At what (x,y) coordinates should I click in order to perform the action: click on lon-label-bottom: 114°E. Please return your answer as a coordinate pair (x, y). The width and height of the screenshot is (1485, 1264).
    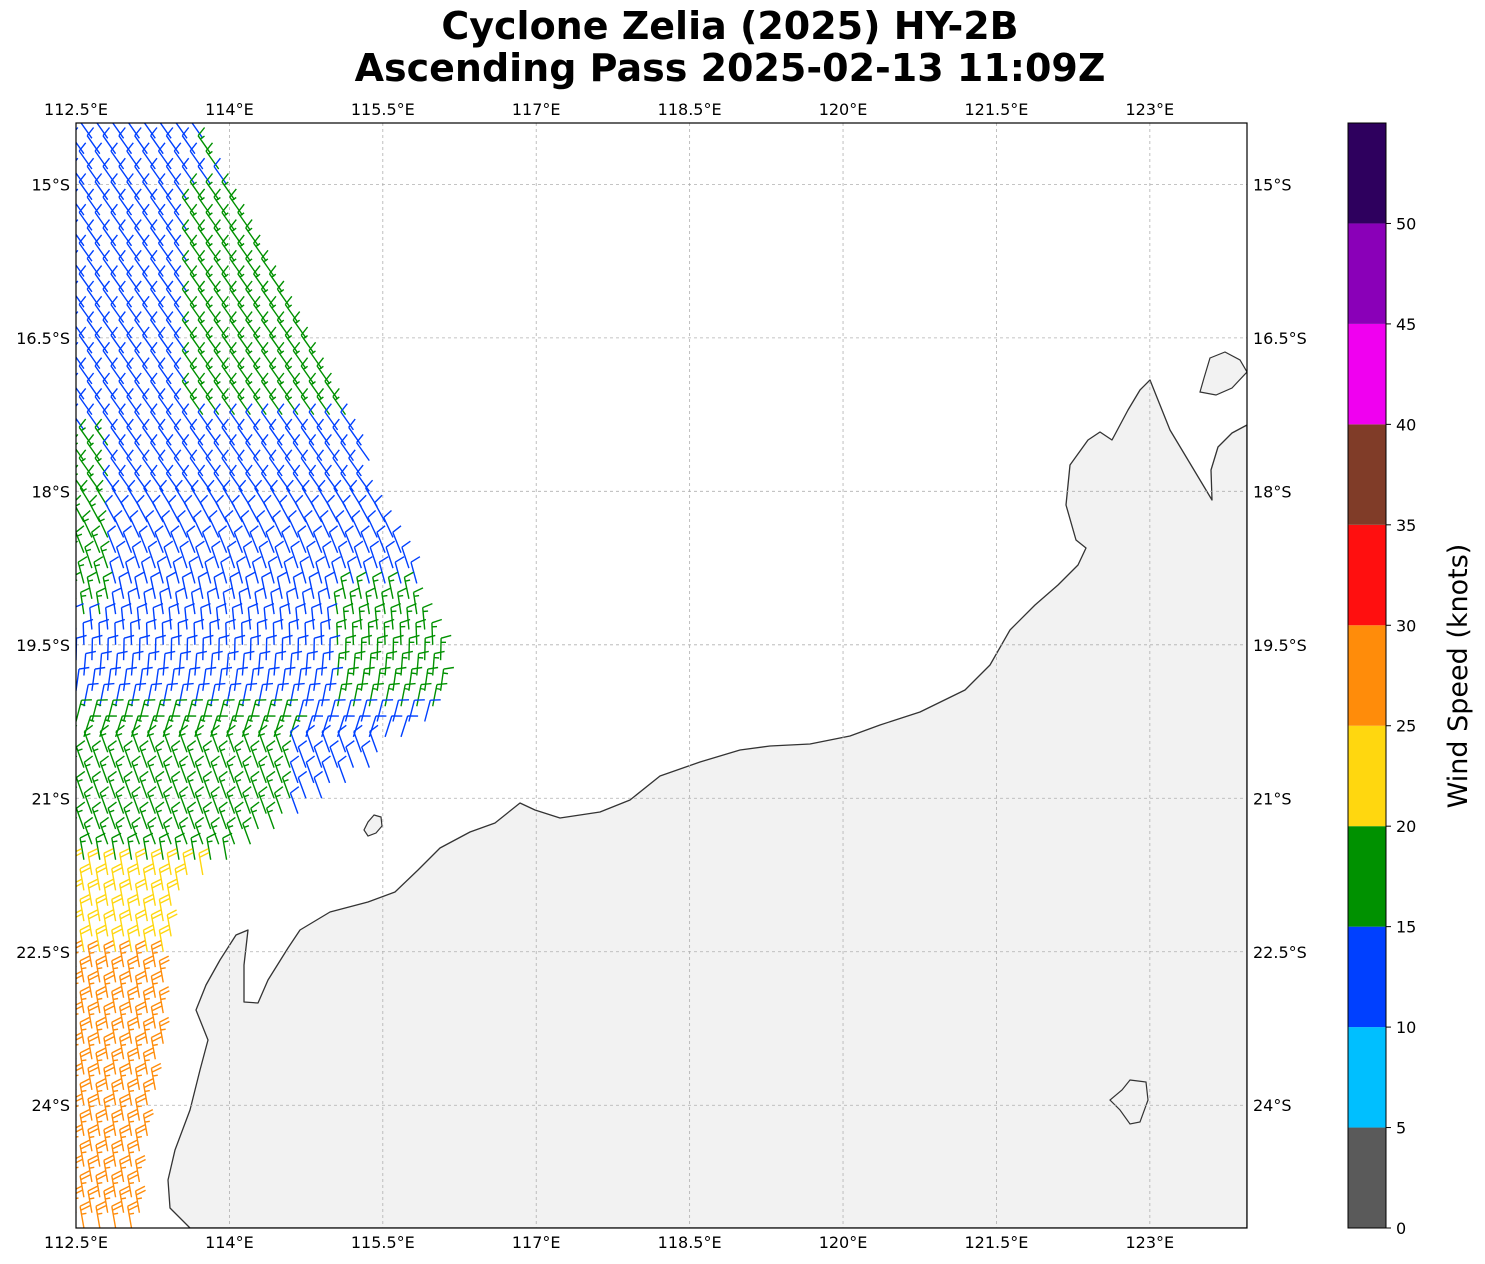
    Looking at the image, I should click on (229, 1242).